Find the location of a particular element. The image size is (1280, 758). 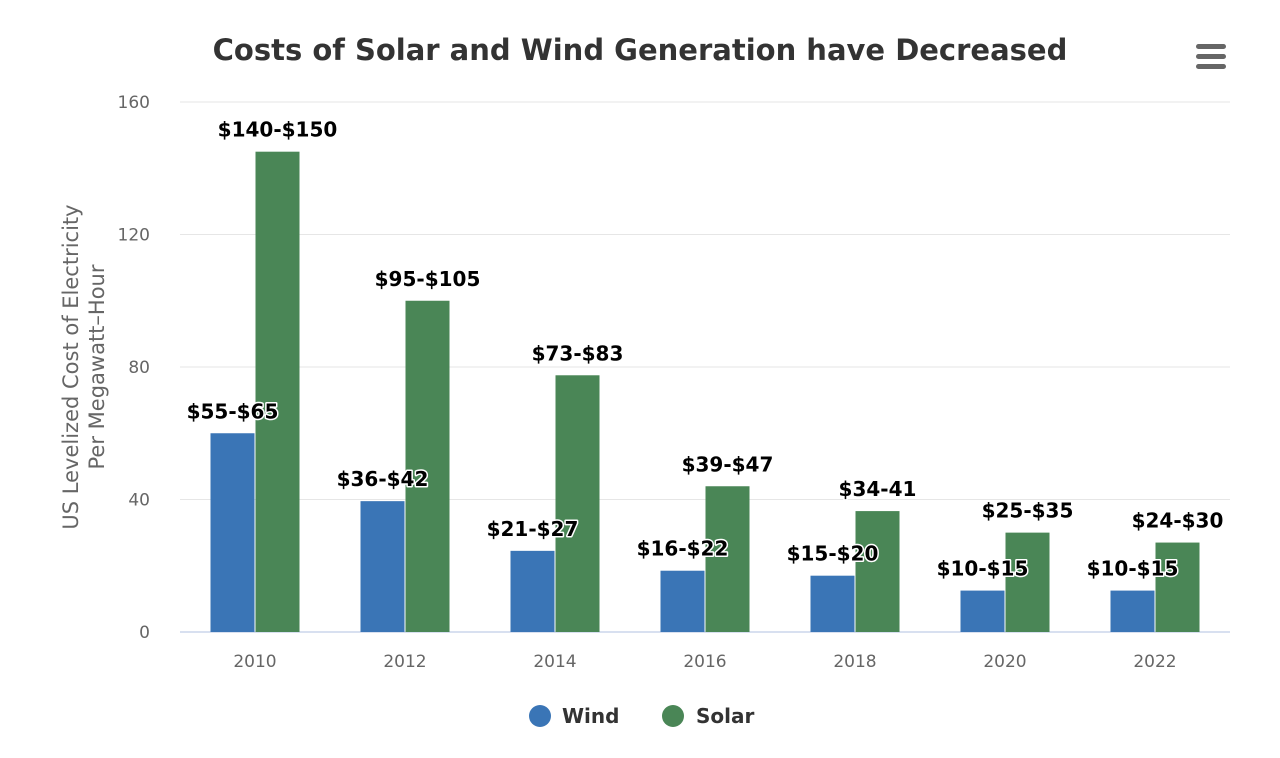

legend-label: Solar is located at coordinates (725, 716).